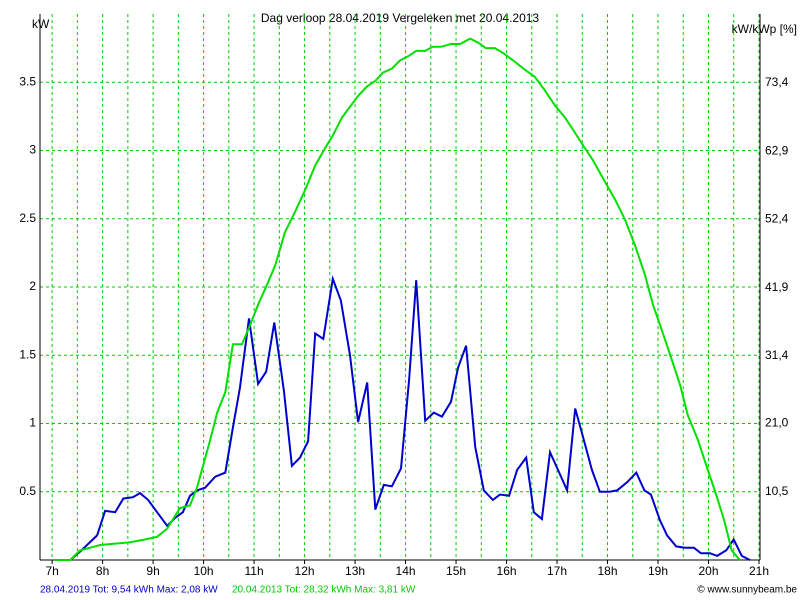  What do you see at coordinates (747, 590) in the screenshot?
I see `footer-right: © www.sunnybeam.be` at bounding box center [747, 590].